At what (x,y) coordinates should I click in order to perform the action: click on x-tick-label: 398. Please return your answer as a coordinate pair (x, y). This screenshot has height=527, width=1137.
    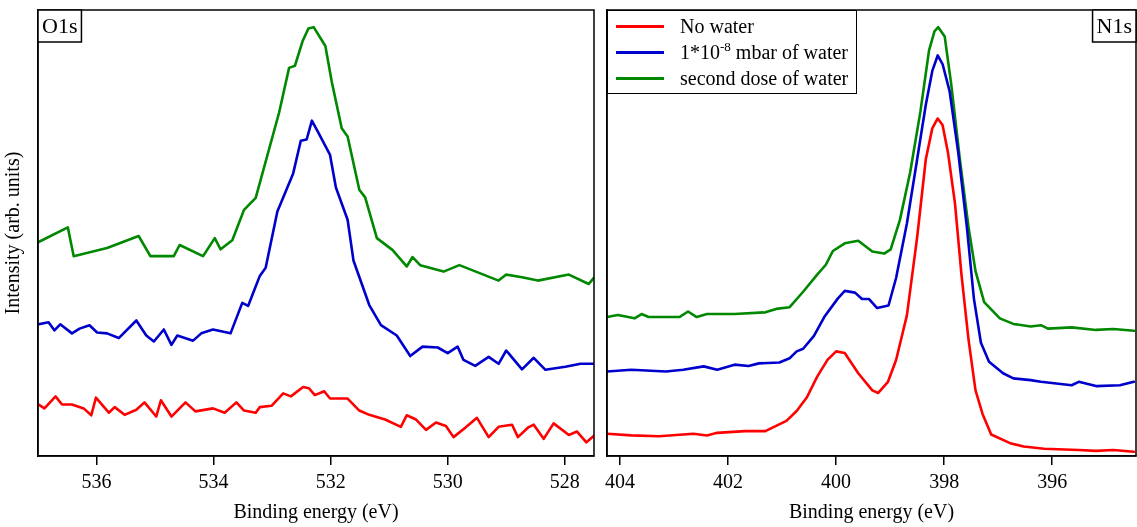
    Looking at the image, I should click on (944, 481).